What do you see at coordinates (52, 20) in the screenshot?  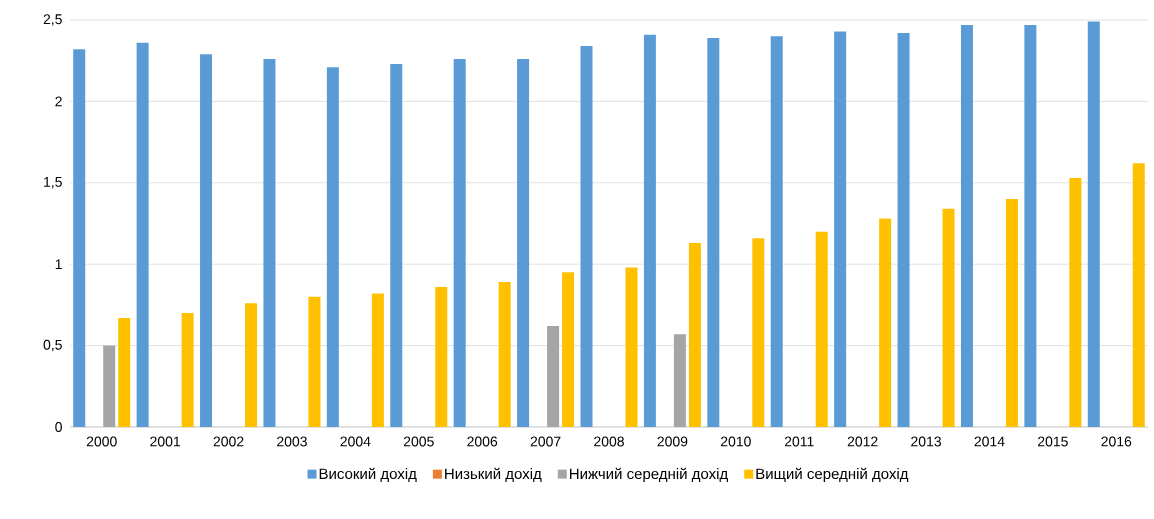 I see `y-tick-label: 2,5` at bounding box center [52, 20].